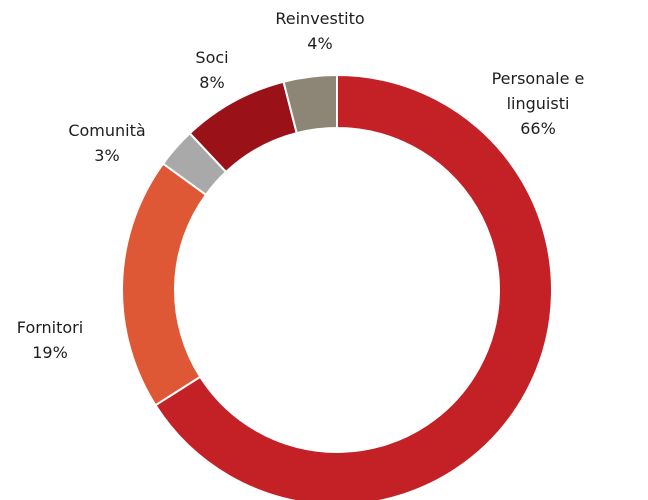 Image resolution: width=648 pixels, height=500 pixels. Describe the element at coordinates (50, 327) in the screenshot. I see `category-name: Fornitori` at that location.